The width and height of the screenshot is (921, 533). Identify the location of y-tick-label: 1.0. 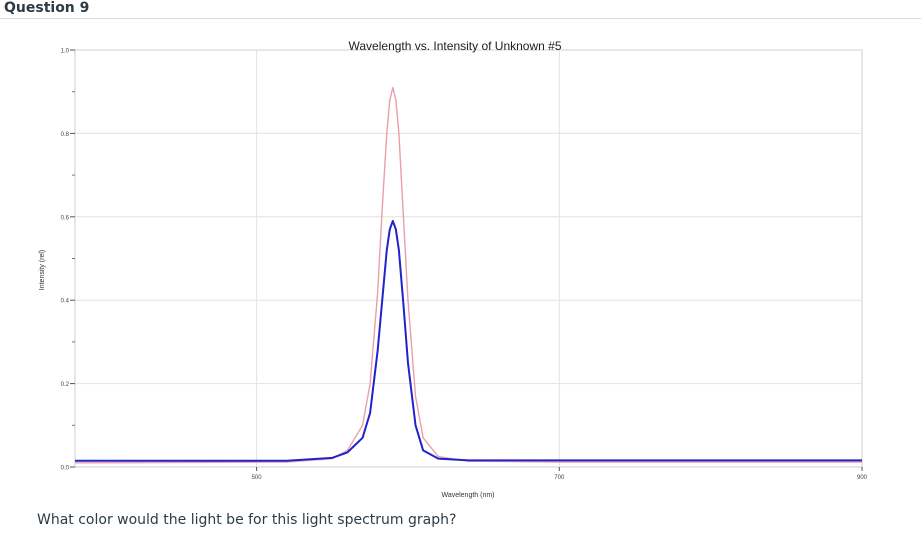
(65, 52).